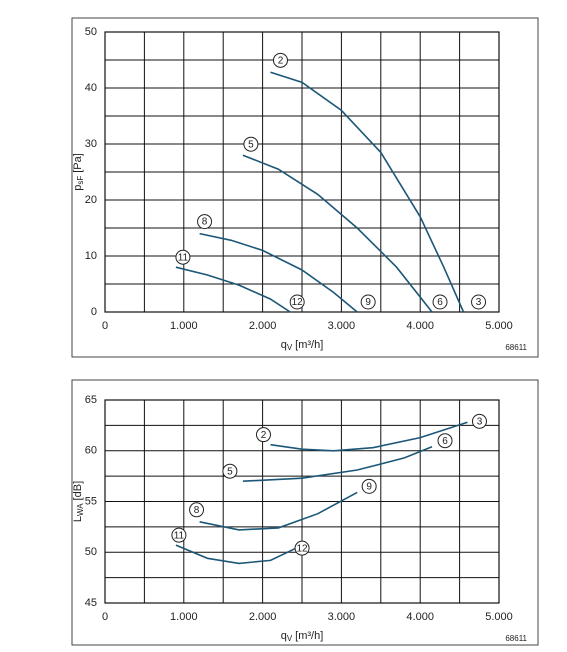 This screenshot has width=567, height=652. I want to click on y-axis-label-text: L, so click(78, 519).